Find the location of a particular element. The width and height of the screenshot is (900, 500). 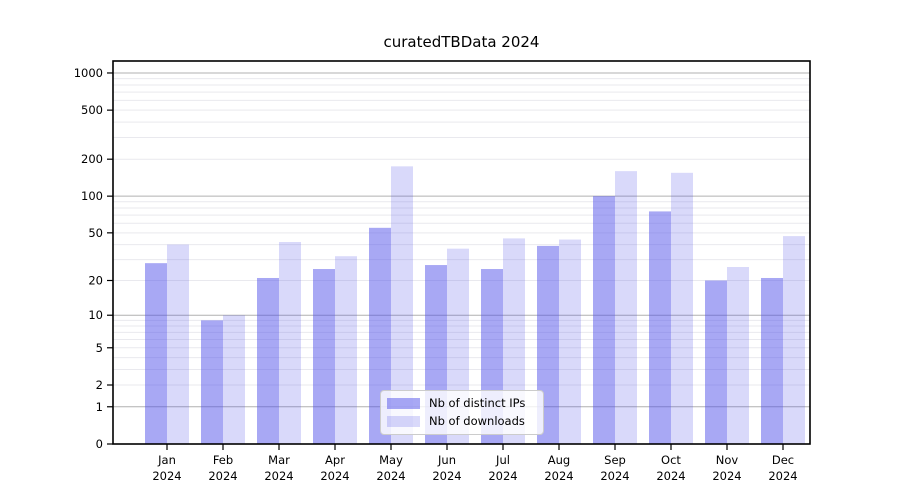

x-tick-label: Mar 2024 is located at coordinates (278, 468).